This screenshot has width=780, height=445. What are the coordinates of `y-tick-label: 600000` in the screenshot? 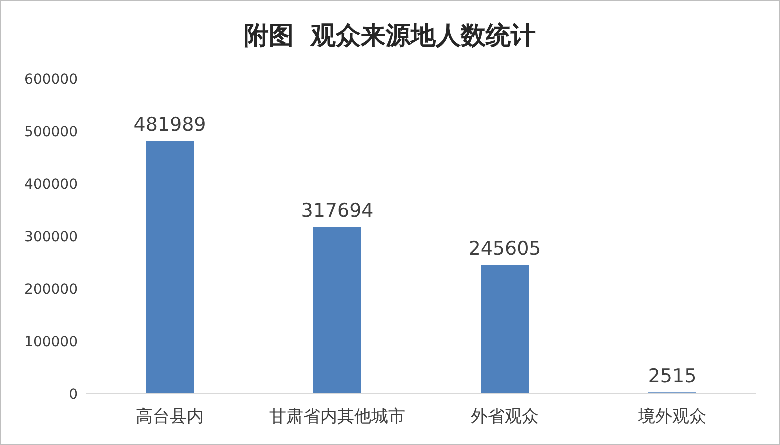 It's located at (51, 80).